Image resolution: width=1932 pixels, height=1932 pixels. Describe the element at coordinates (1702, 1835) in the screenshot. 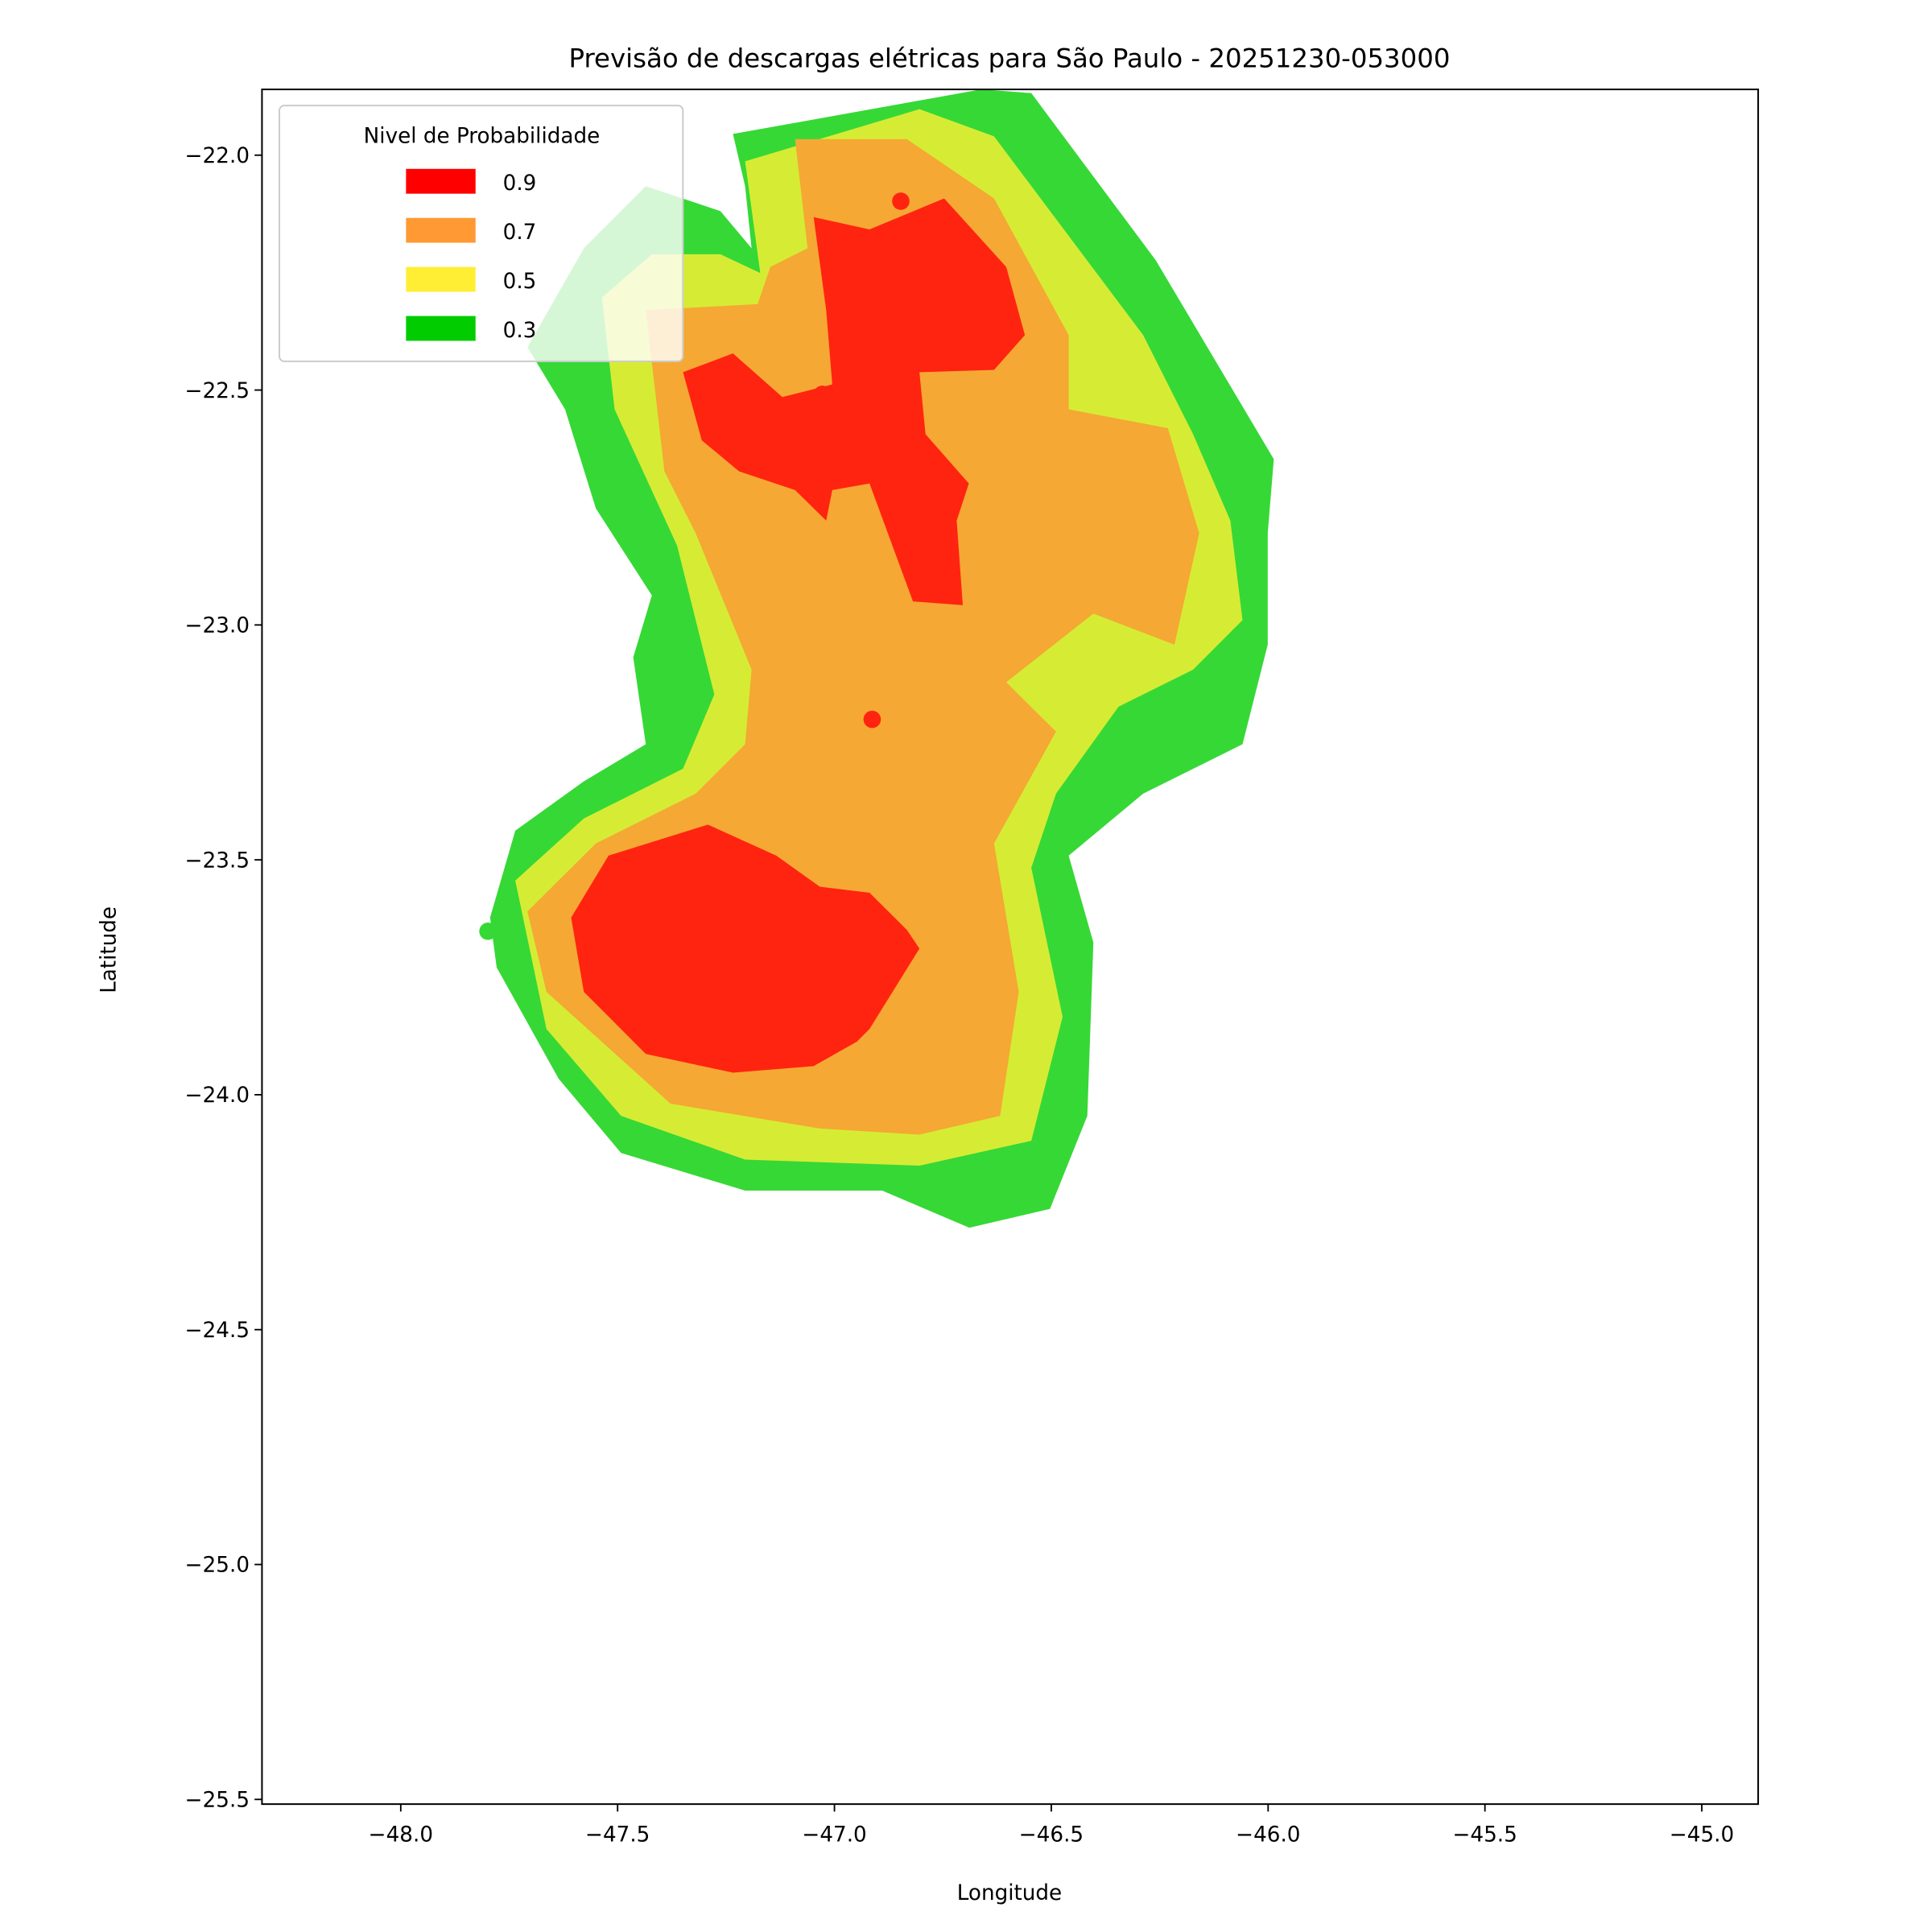

I see `x-tick-label: −45.0` at that location.